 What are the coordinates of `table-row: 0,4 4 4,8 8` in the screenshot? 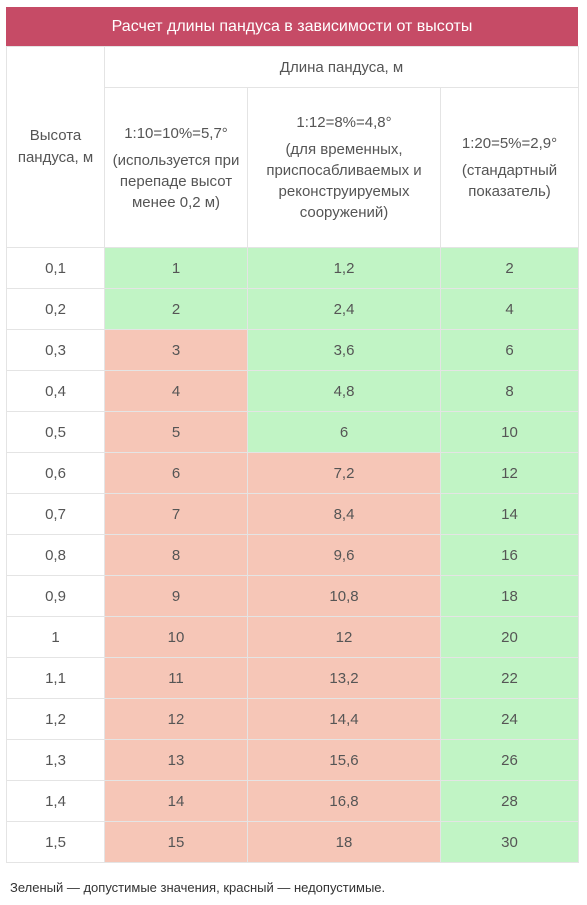 It's located at (292, 391).